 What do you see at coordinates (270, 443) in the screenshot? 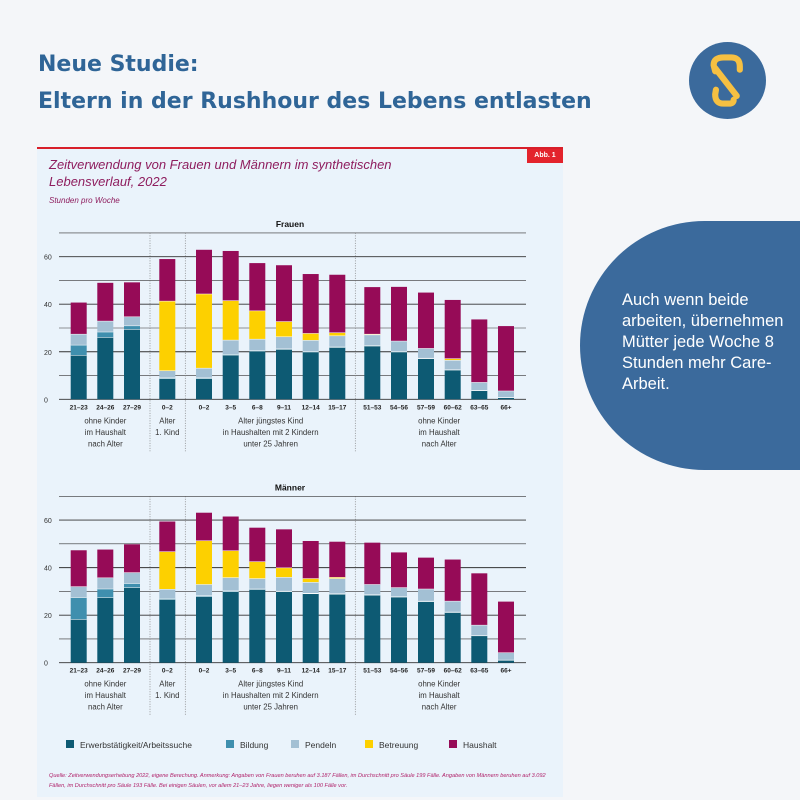
I see `group-label: unter 25 Jahren` at bounding box center [270, 443].